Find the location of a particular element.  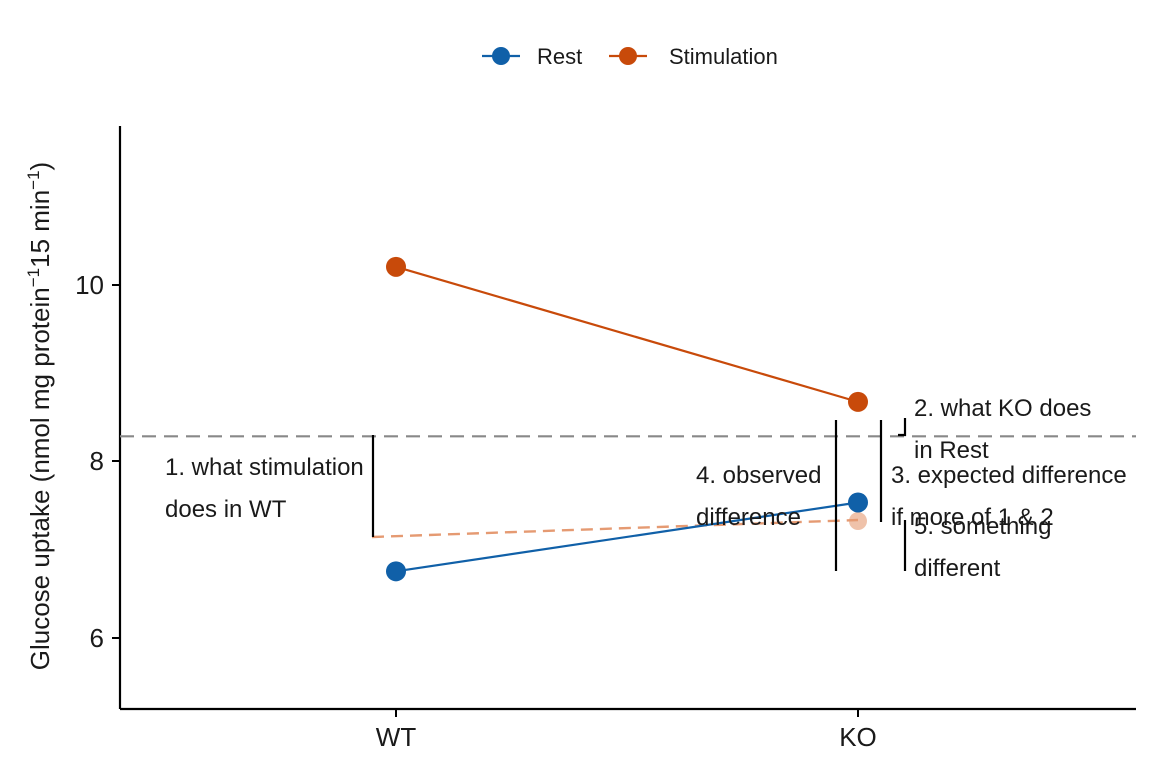

annotation-2-line-1: 2. what KO does is located at coordinates (1002, 408).